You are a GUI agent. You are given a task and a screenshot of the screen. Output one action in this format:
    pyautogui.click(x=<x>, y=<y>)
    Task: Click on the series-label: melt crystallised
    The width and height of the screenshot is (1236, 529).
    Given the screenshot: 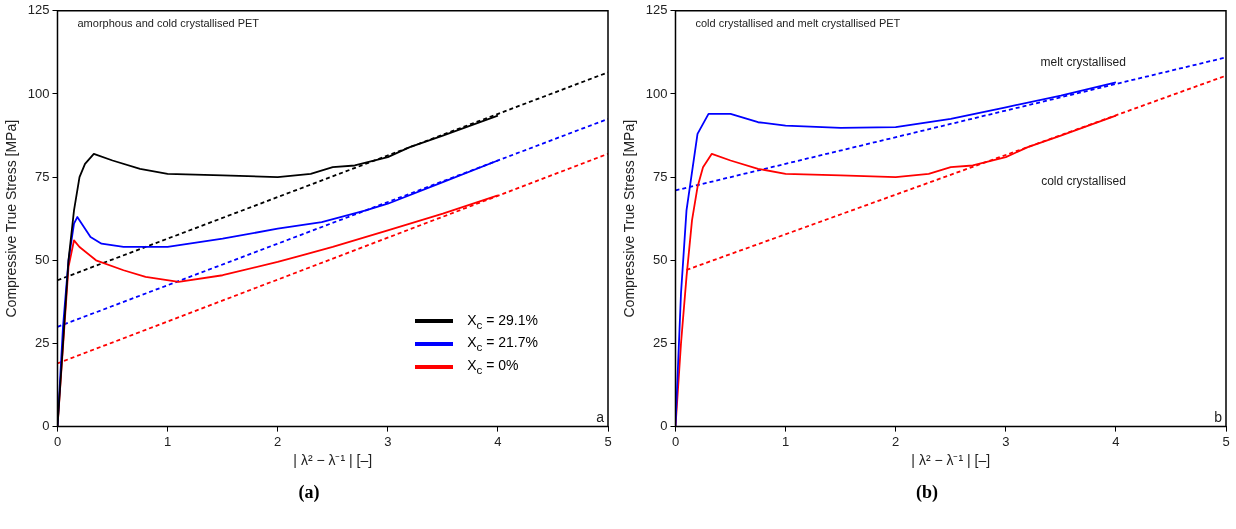 What is the action you would take?
    pyautogui.click(x=1083, y=61)
    